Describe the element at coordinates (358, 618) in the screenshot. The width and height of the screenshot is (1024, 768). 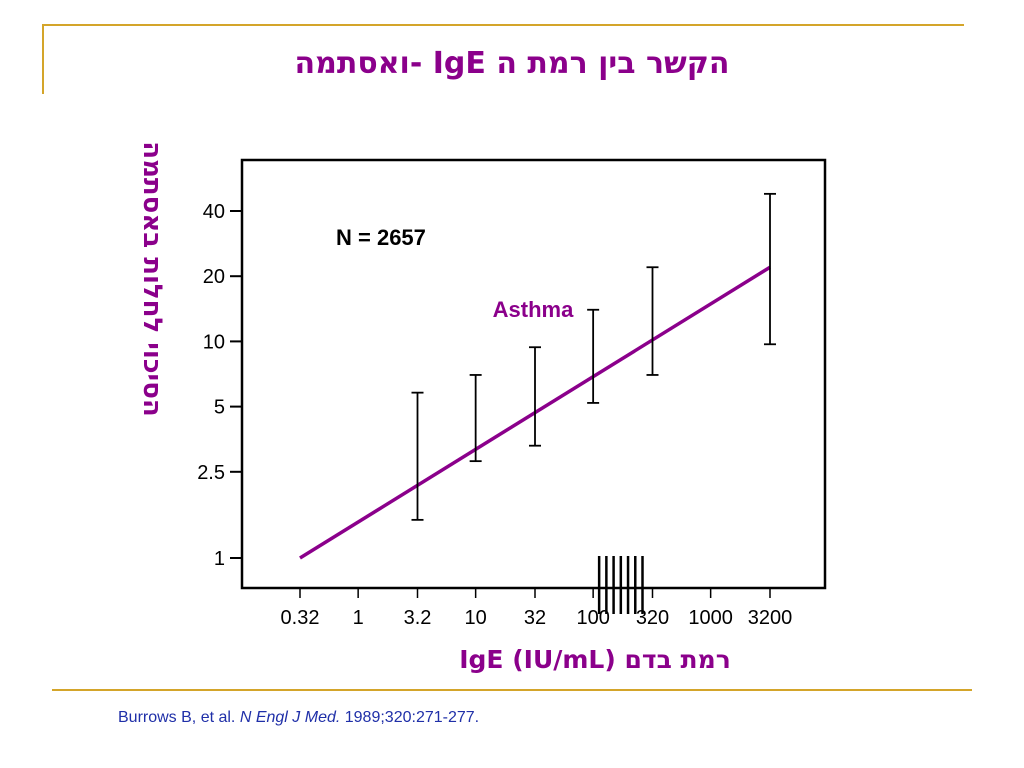
I see `x-tick-label: 1` at that location.